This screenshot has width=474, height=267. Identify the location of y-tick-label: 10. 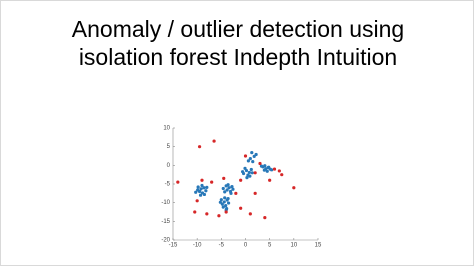
(166, 129).